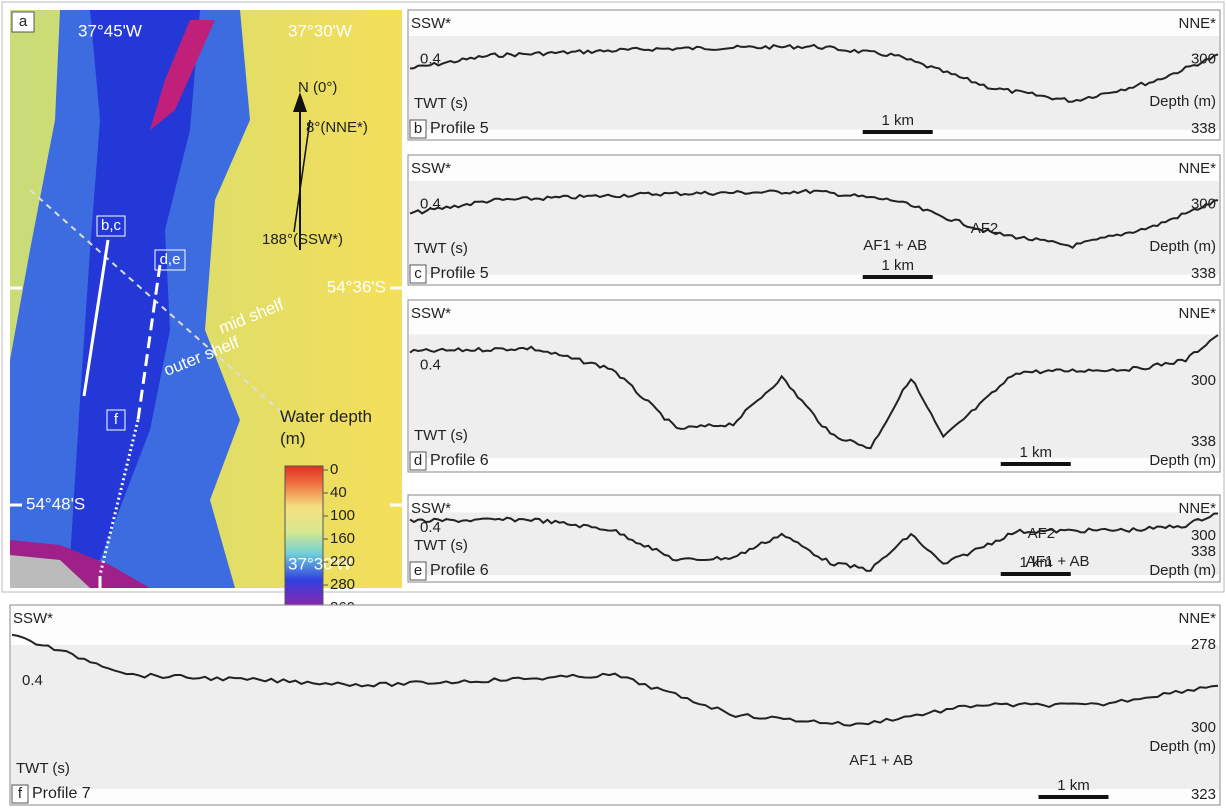  What do you see at coordinates (334, 469) in the screenshot?
I see `legend-tick-label: 0` at bounding box center [334, 469].